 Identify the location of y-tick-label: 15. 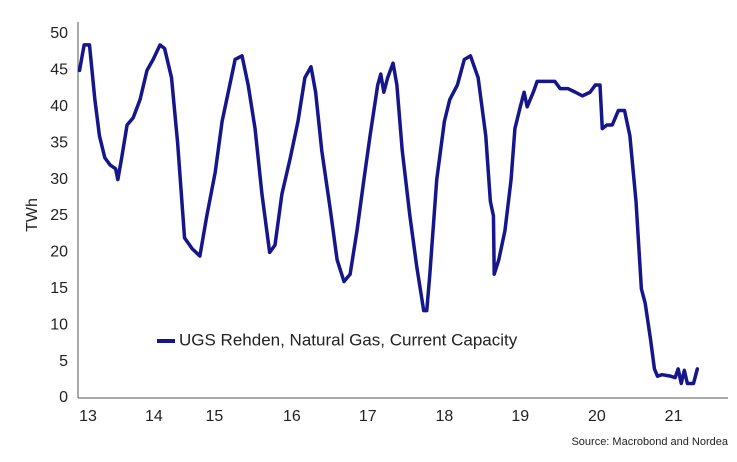
(59, 288).